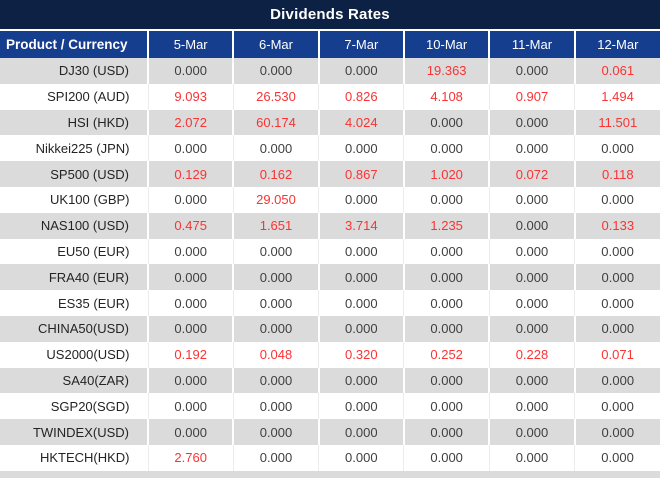  I want to click on product-cell: US2000(USD), so click(74, 354).